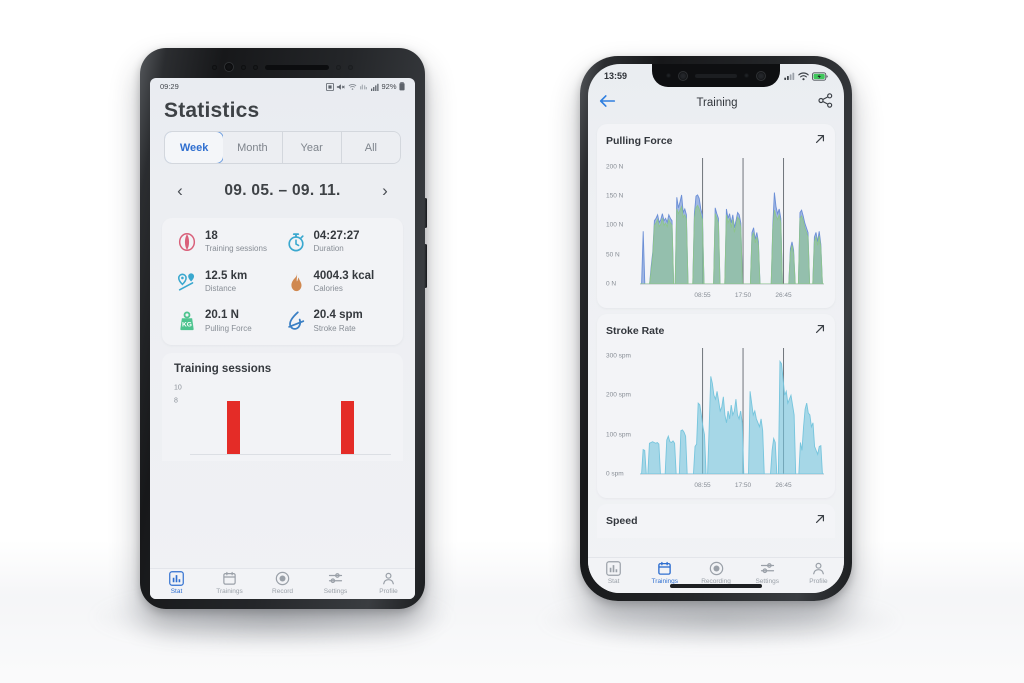 This screenshot has height=683, width=1024. Describe the element at coordinates (665, 568) in the screenshot. I see `calendar-icon` at that location.